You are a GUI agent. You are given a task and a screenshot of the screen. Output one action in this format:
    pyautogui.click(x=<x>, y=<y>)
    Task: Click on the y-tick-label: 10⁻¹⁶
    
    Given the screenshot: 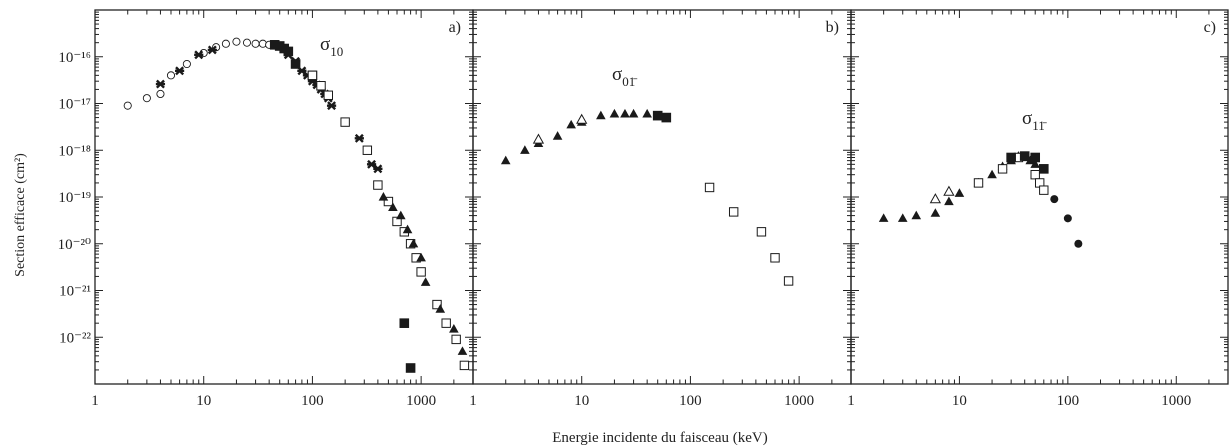 What is the action you would take?
    pyautogui.click(x=74, y=58)
    